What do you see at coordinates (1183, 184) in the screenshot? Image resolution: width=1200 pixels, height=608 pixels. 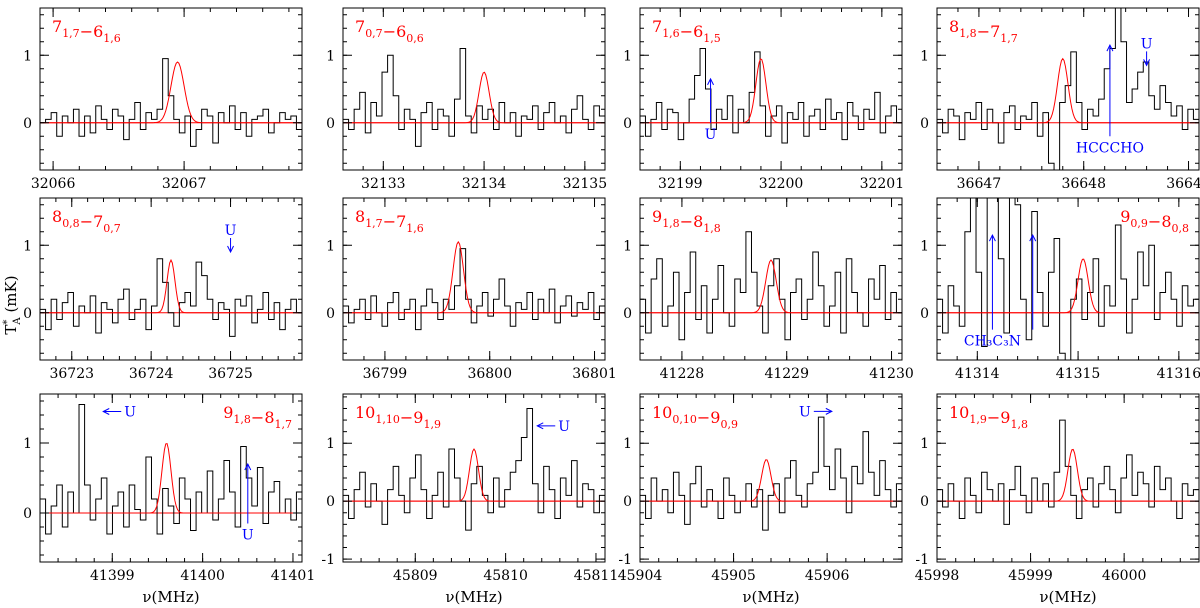 I see `x-tick-label: 36649` at bounding box center [1183, 184].